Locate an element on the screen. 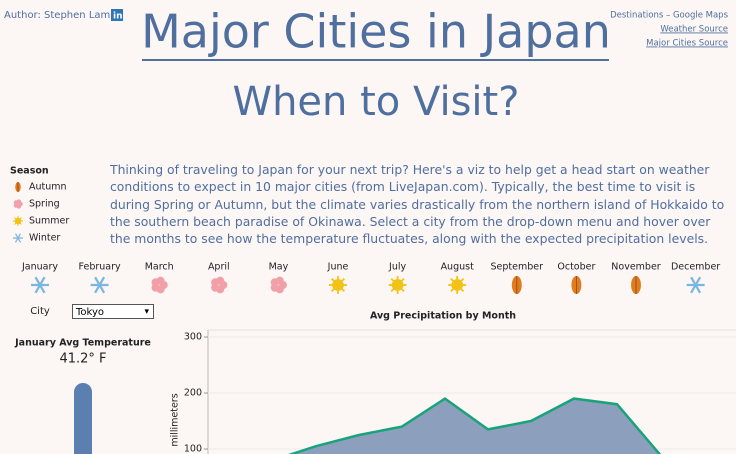 The width and height of the screenshot is (736, 454). y-axis-label: millimeters is located at coordinates (175, 419).